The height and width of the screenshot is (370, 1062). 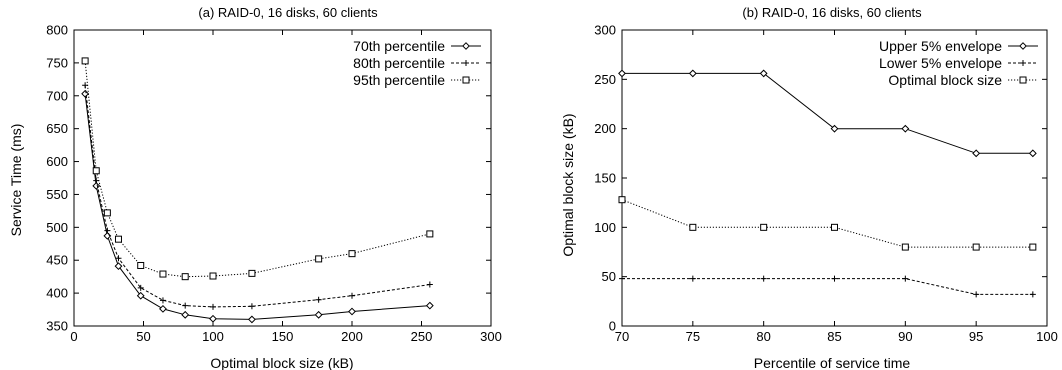 What do you see at coordinates (422, 336) in the screenshot?
I see `x-tick-label: 250` at bounding box center [422, 336].